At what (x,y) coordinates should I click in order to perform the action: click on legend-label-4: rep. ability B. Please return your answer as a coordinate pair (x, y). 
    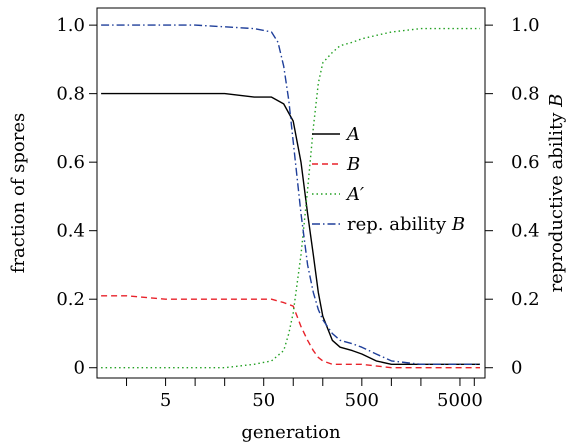
    Looking at the image, I should click on (406, 224).